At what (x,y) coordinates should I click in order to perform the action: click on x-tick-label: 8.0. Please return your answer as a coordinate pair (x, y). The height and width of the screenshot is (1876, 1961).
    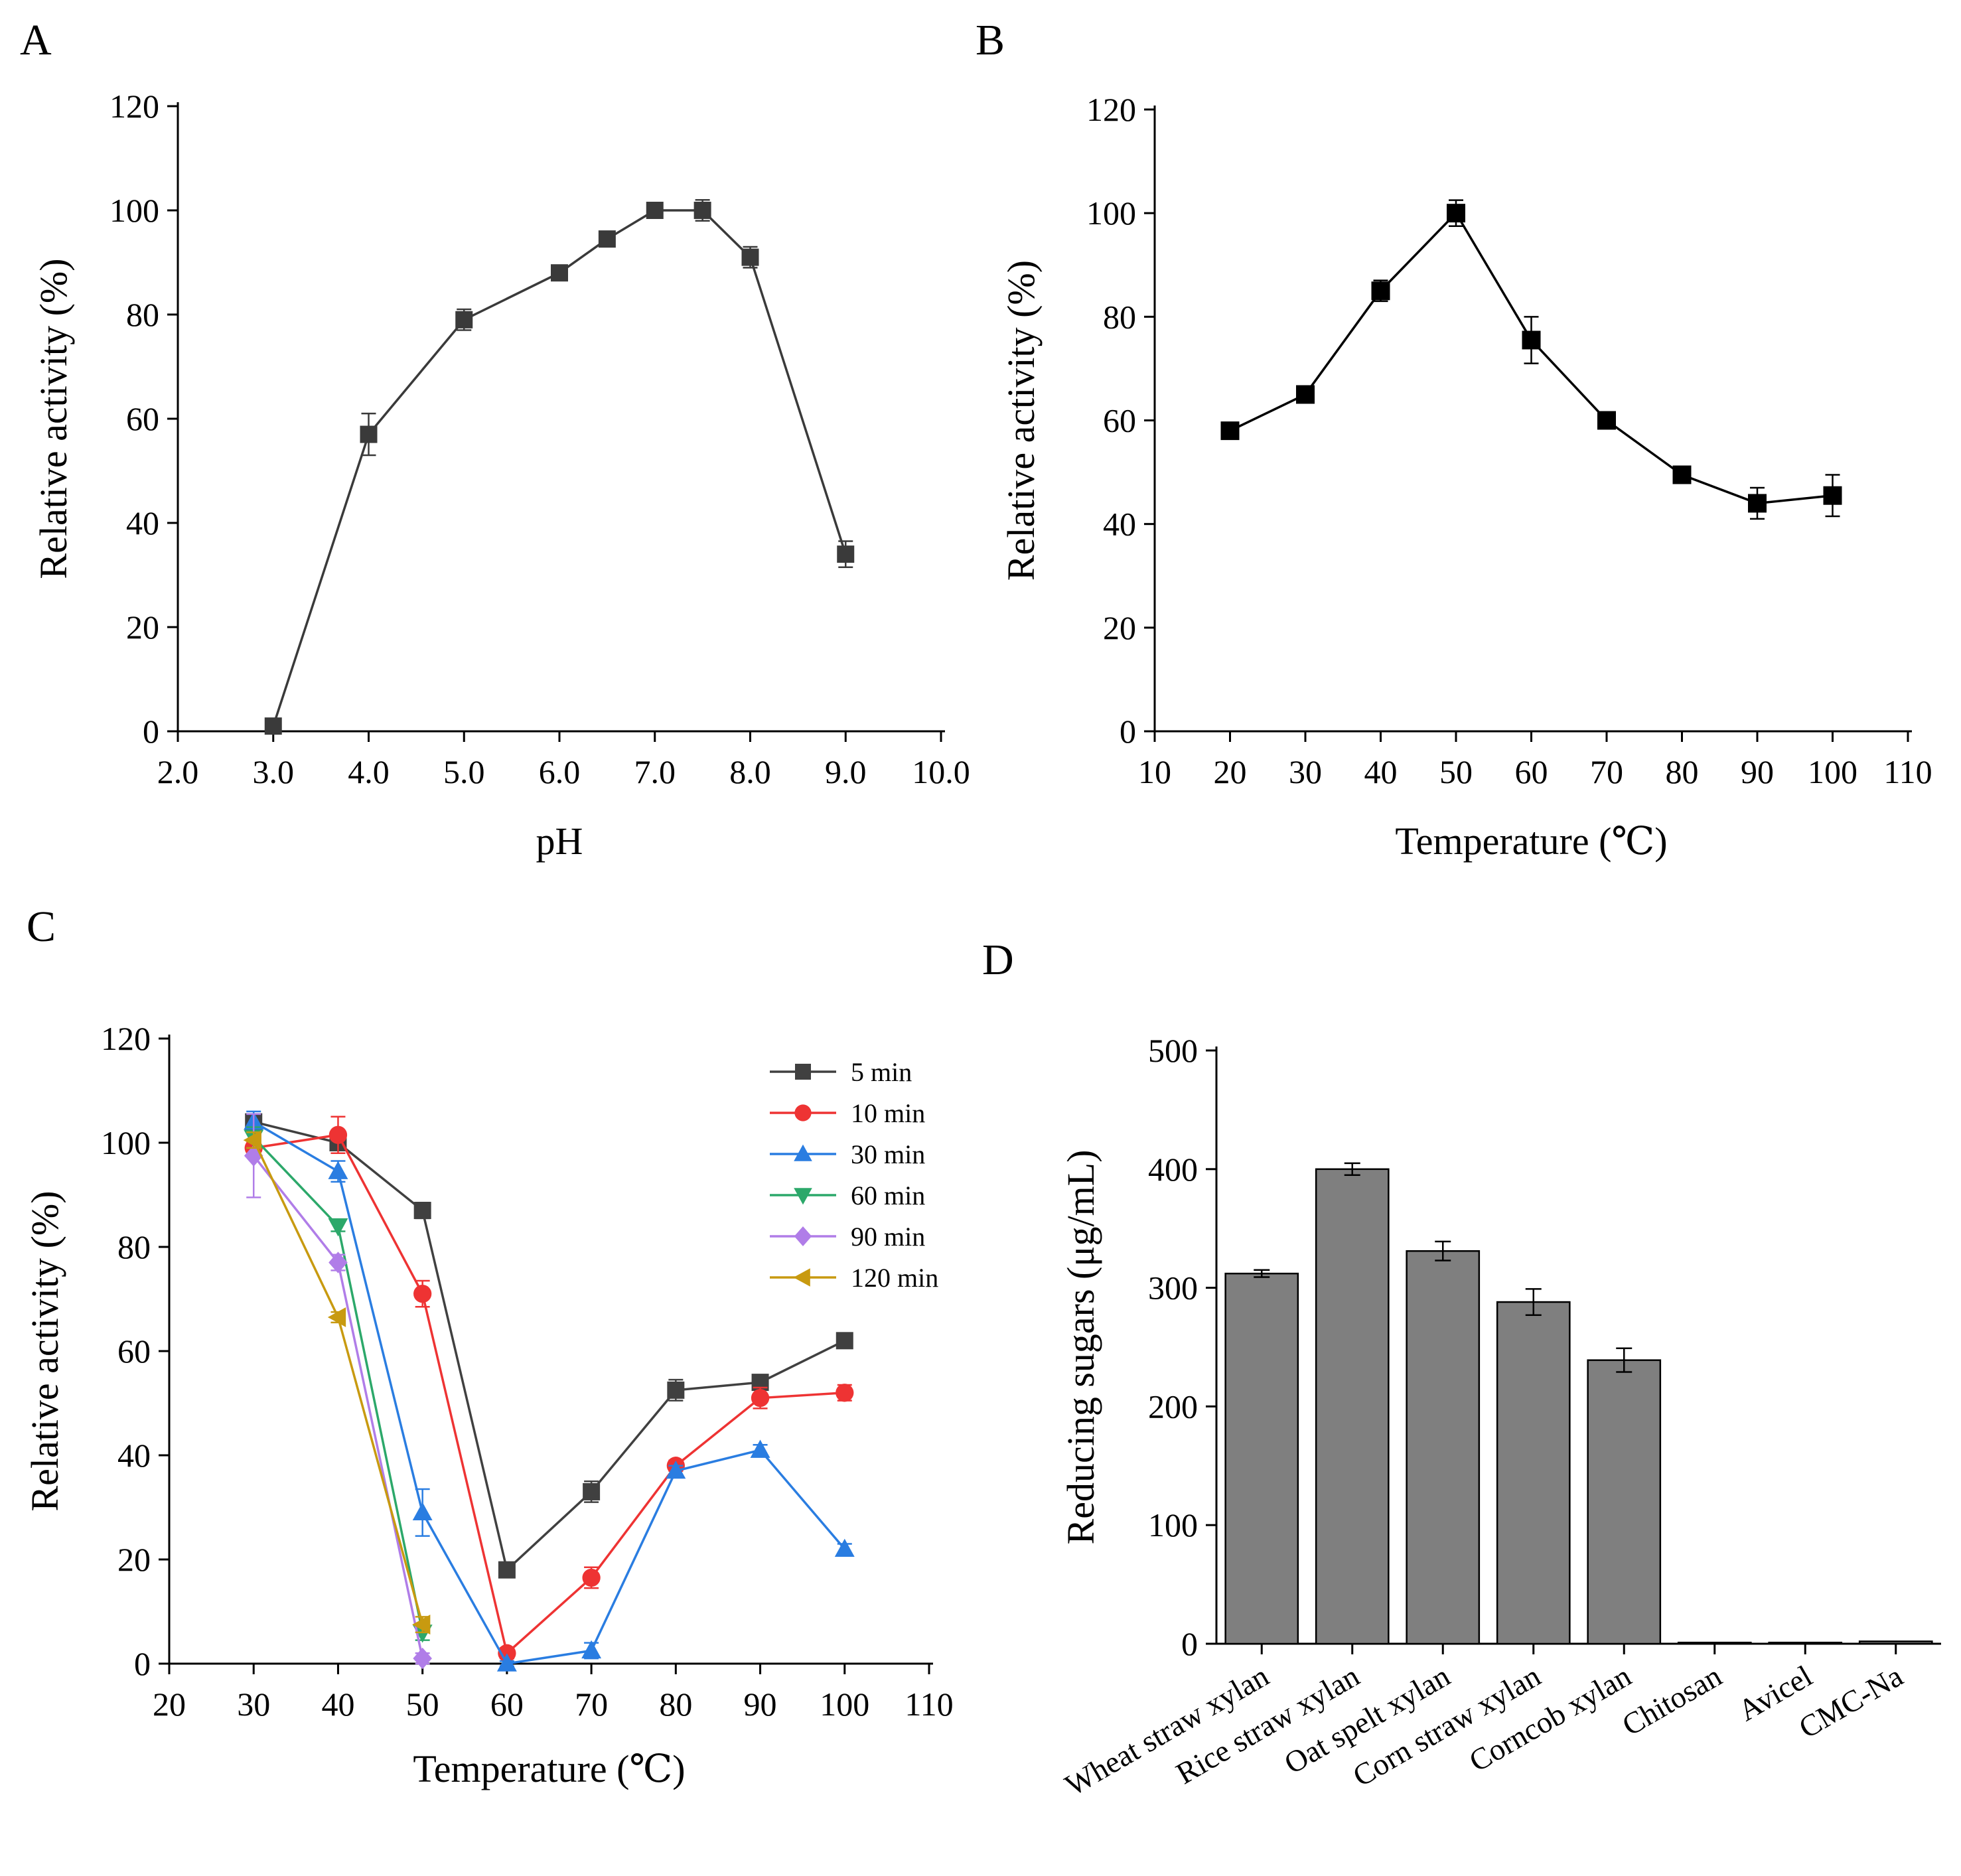
    Looking at the image, I should click on (750, 771).